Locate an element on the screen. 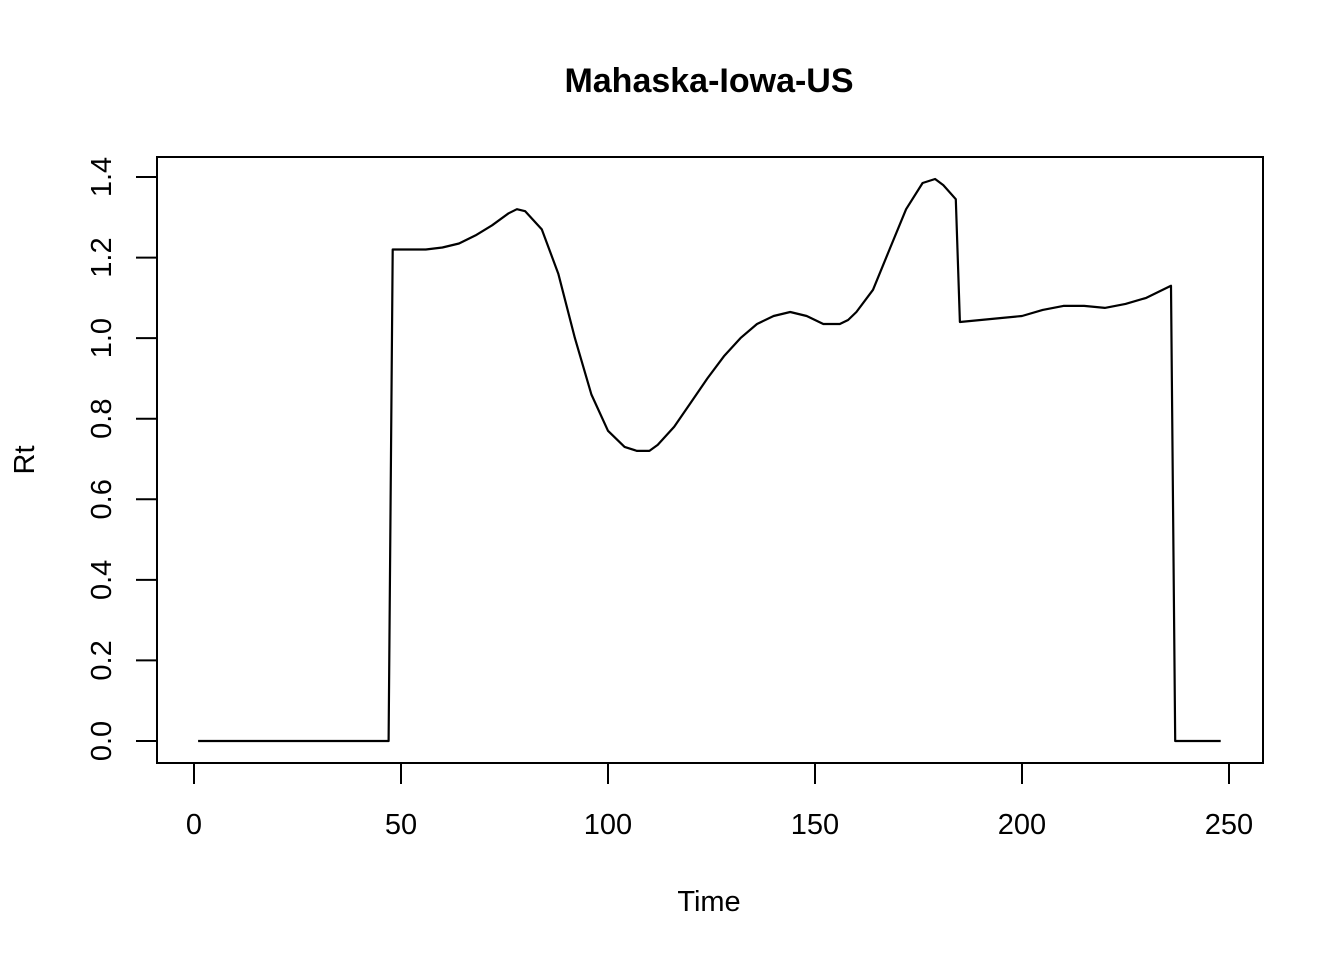  chart-title: Mahaska-Iowa-US is located at coordinates (708, 81).